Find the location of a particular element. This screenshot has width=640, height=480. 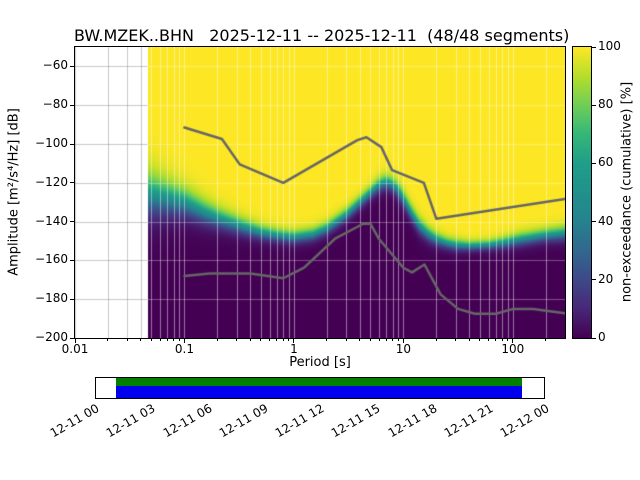

timeline-tick-label: 12-11 21 is located at coordinates (468, 421).